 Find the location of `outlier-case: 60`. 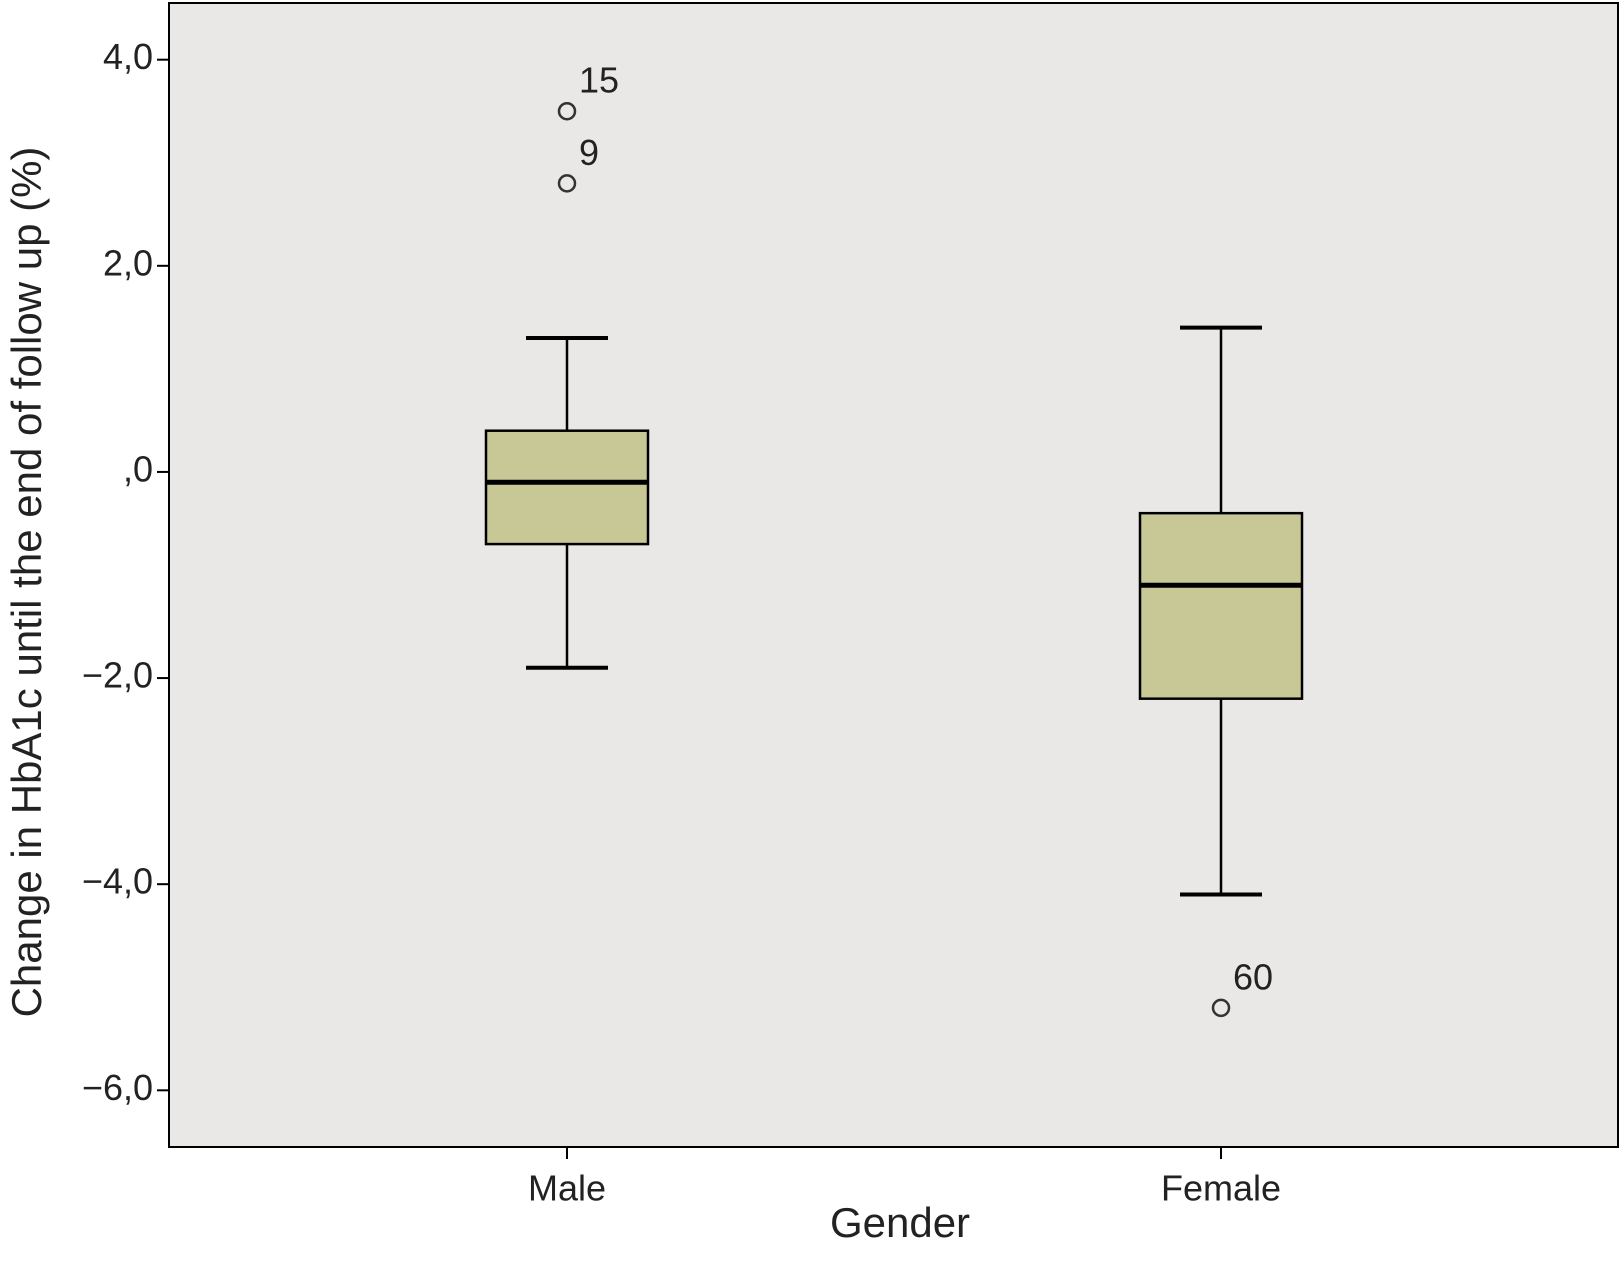

outlier-case: 60 is located at coordinates (1253, 976).